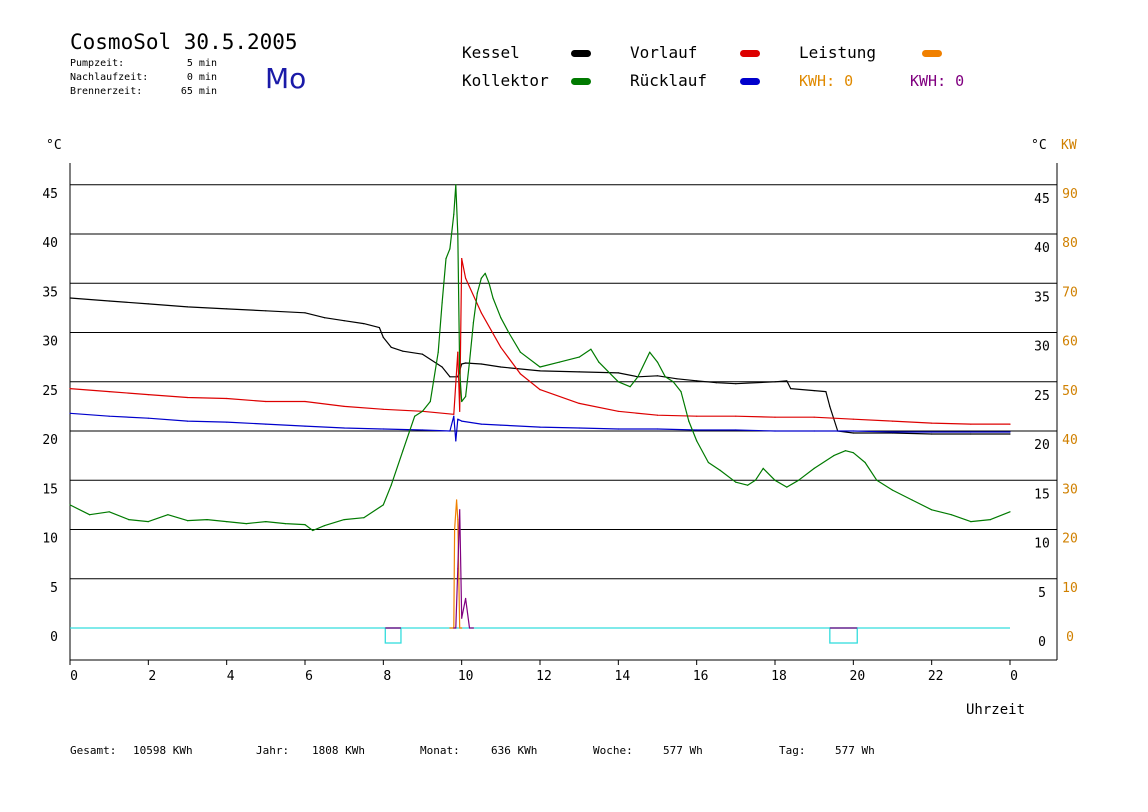 The image size is (1148, 812). What do you see at coordinates (1042, 248) in the screenshot?
I see `y-tick-label-right: 40` at bounding box center [1042, 248].